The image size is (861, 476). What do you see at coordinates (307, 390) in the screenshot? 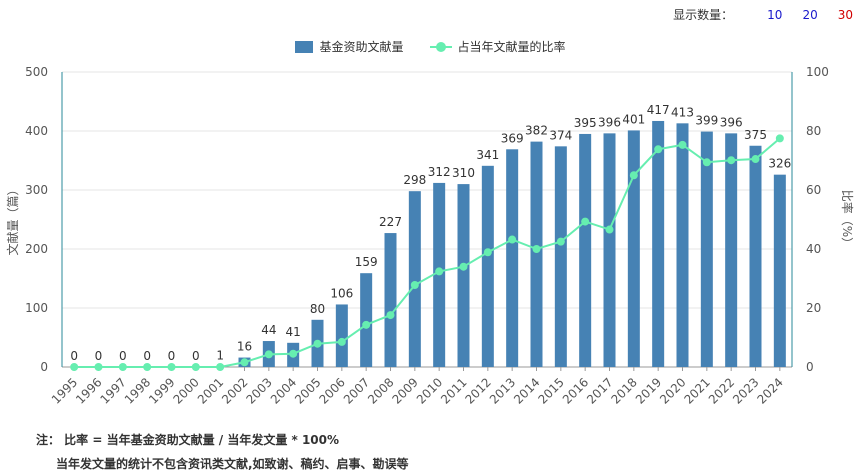
I see `x-tick-label: 2005` at bounding box center [307, 390].